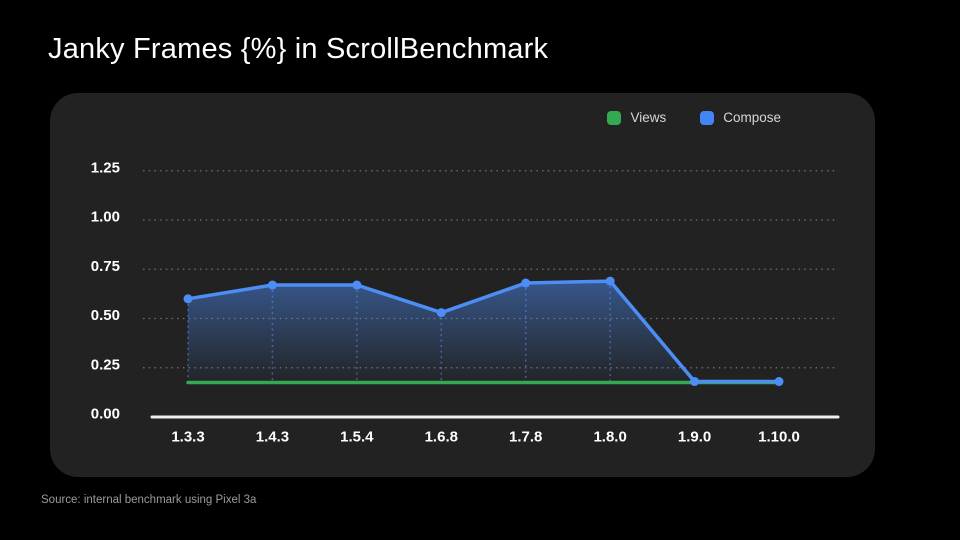 The image size is (960, 540). What do you see at coordinates (483, 331) in the screenshot?
I see `compose-line` at bounding box center [483, 331].